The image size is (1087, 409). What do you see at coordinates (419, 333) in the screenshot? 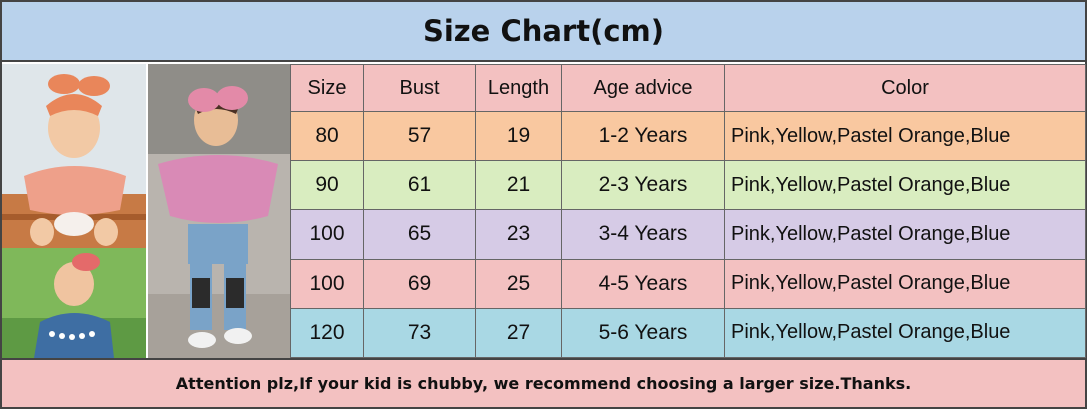
I see `cell-bust: 73` at bounding box center [419, 333].